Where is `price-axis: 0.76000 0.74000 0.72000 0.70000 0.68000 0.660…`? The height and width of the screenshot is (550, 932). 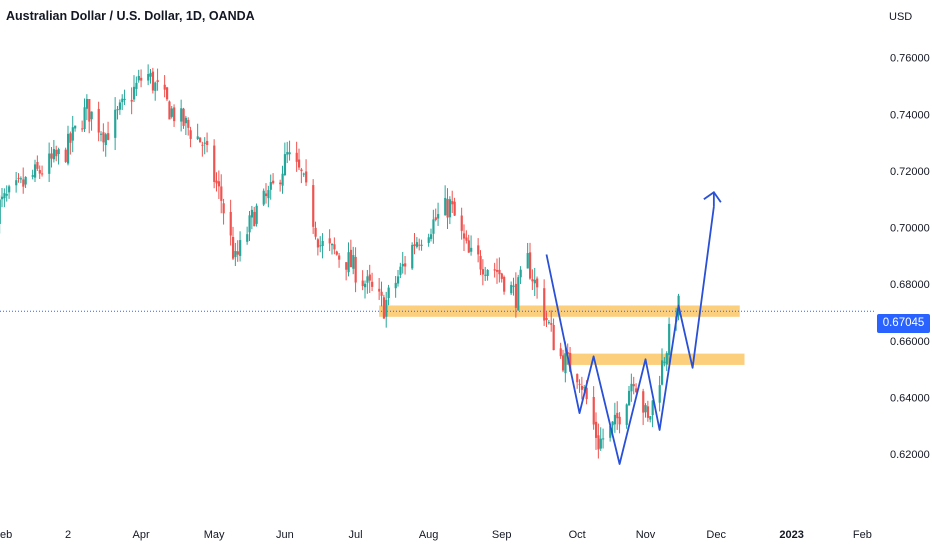 price-axis: 0.76000 0.74000 0.72000 0.70000 0.68000 0.660… is located at coordinates (910, 257).